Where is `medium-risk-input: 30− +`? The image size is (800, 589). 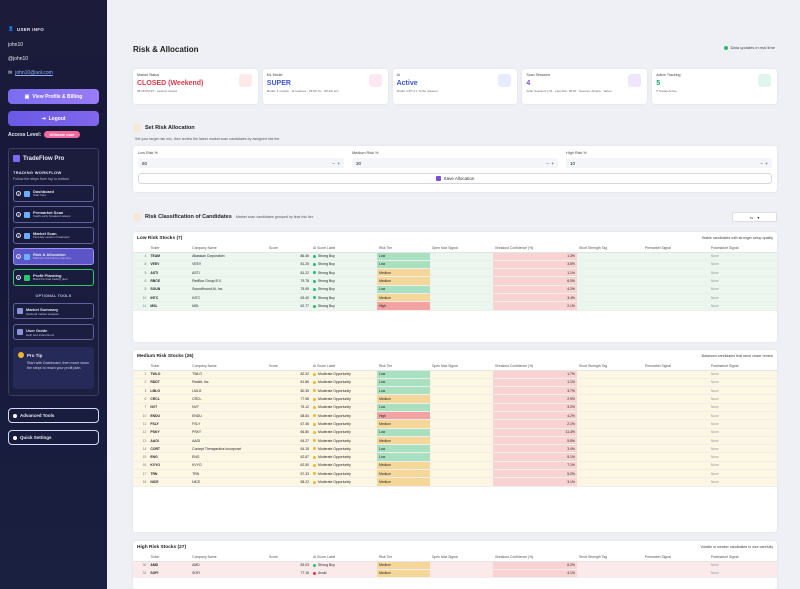
medium-risk-input: 30− + is located at coordinates (455, 163).